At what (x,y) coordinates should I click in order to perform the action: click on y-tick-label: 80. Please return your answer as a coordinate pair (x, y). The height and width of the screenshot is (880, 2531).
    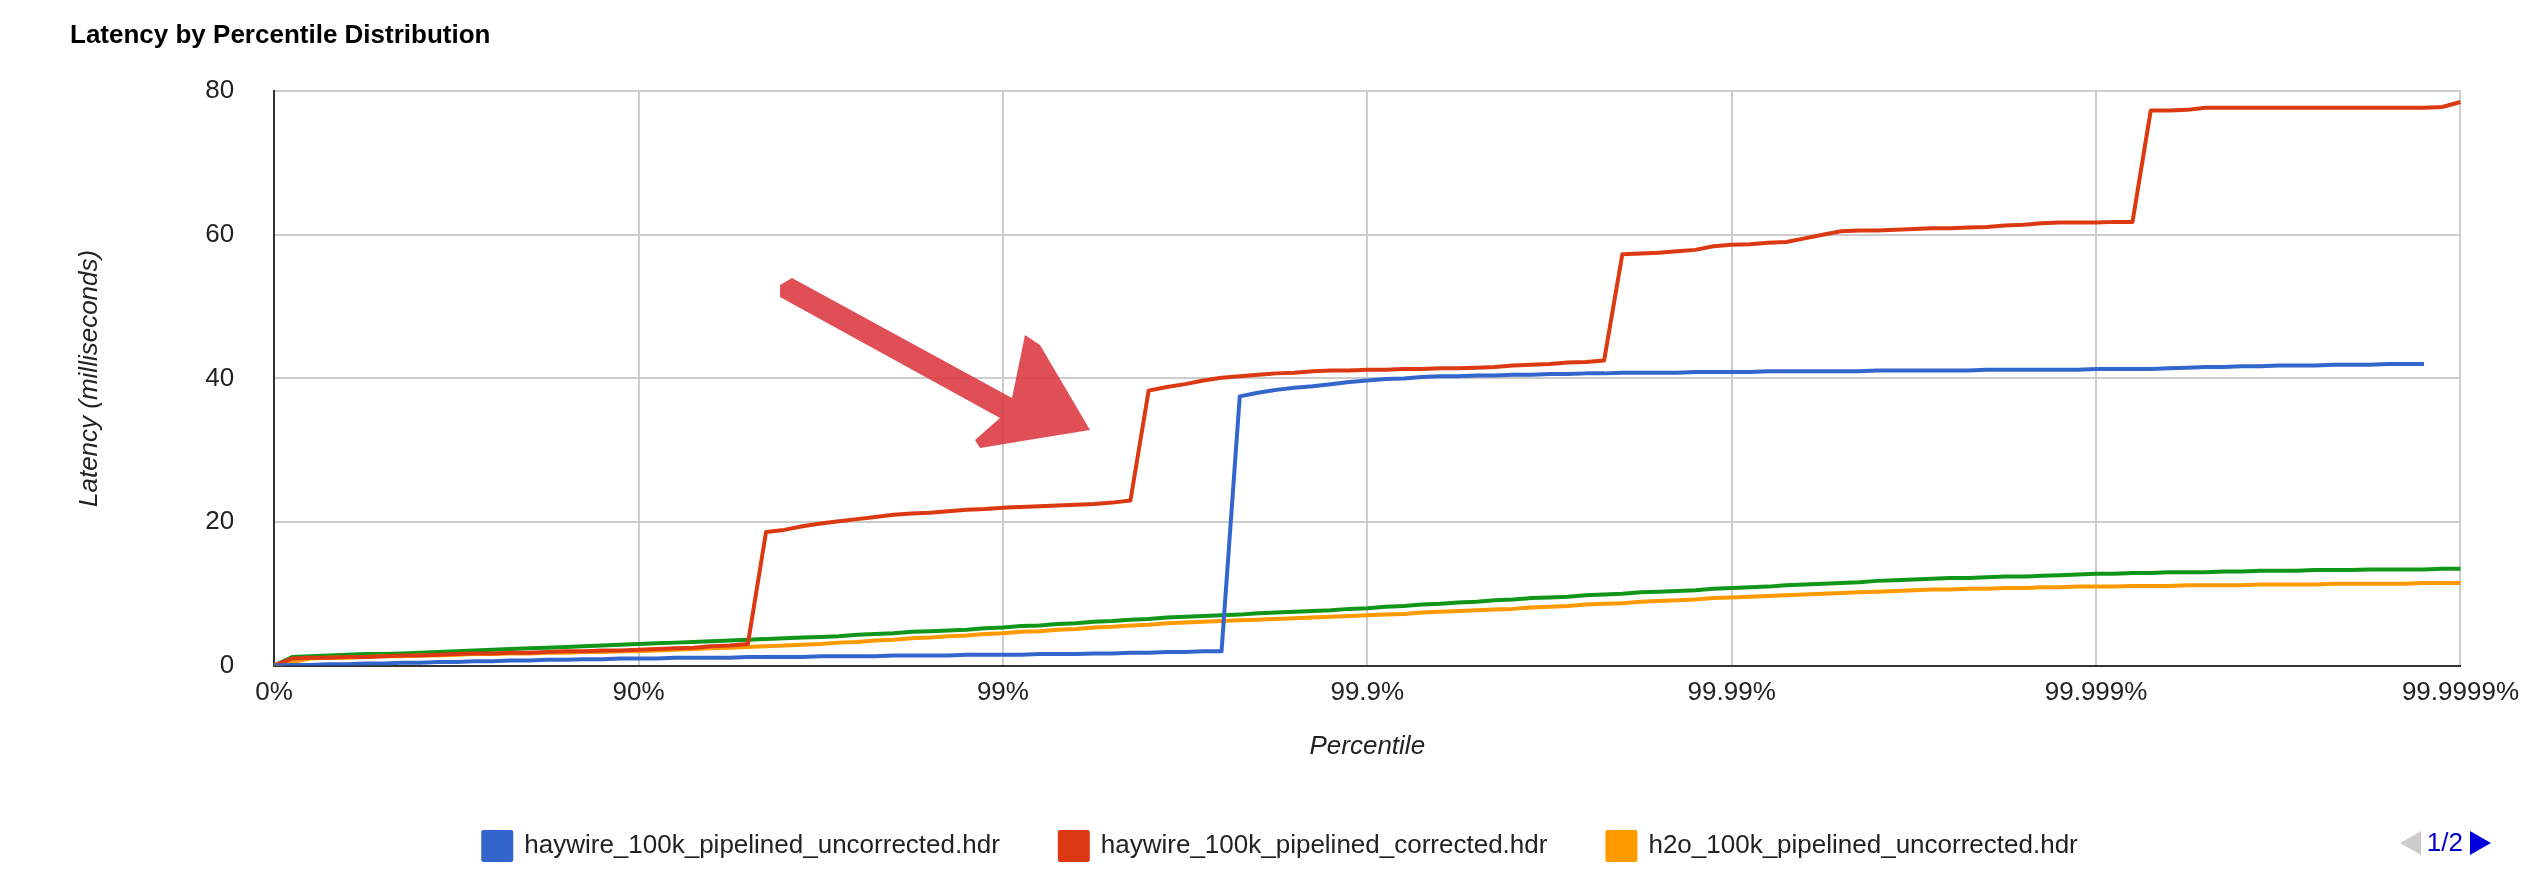
    Looking at the image, I should click on (220, 89).